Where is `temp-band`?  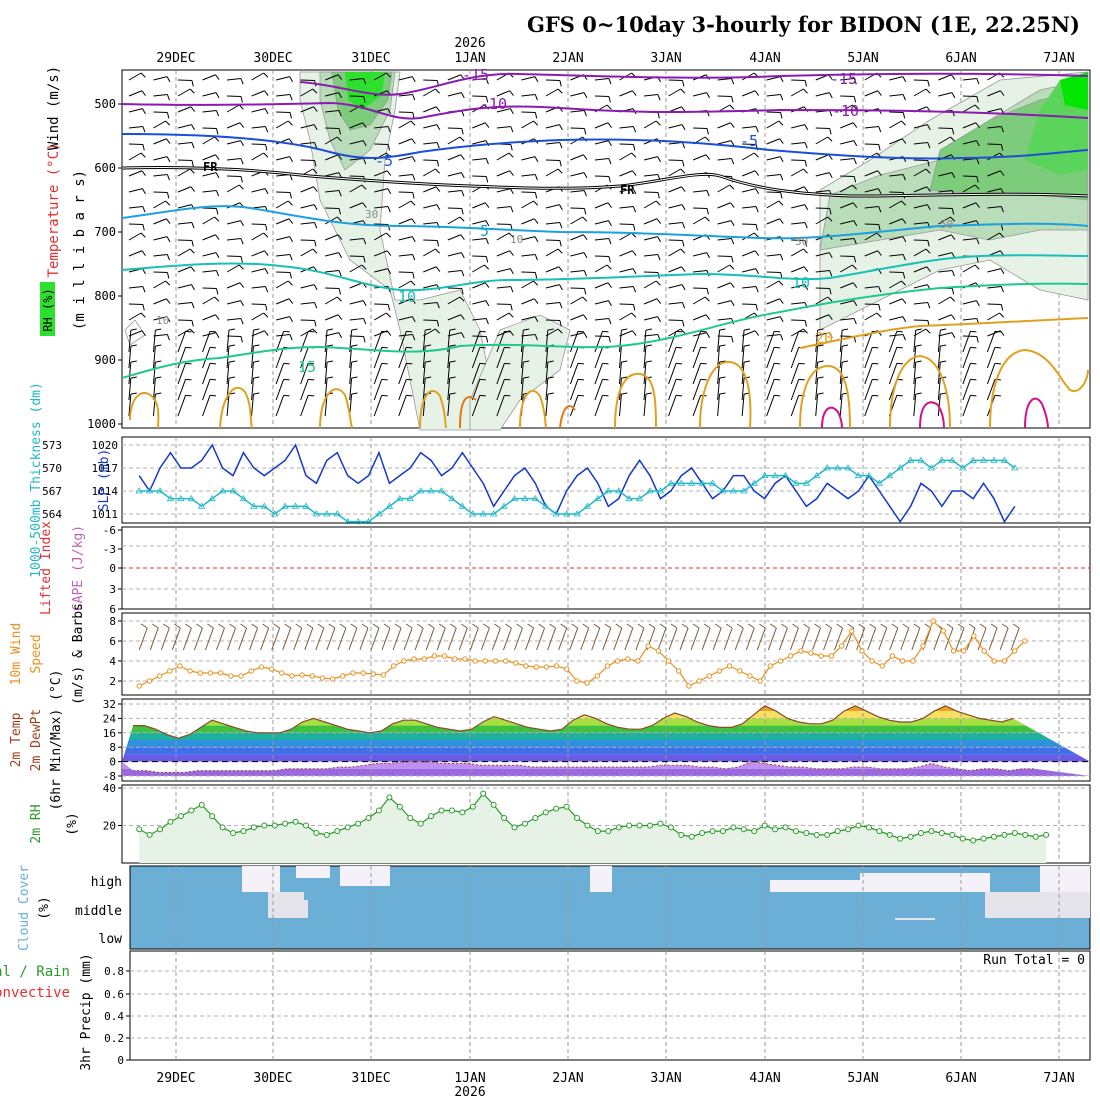
temp-band is located at coordinates (606, 758).